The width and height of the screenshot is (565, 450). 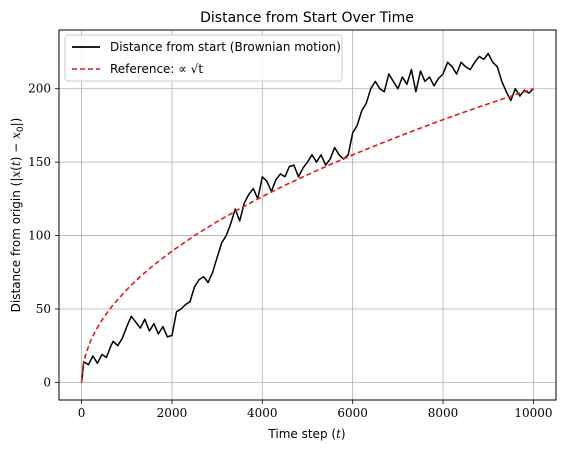 I want to click on y-axis-label-minus: ) −, so click(x=16, y=150).